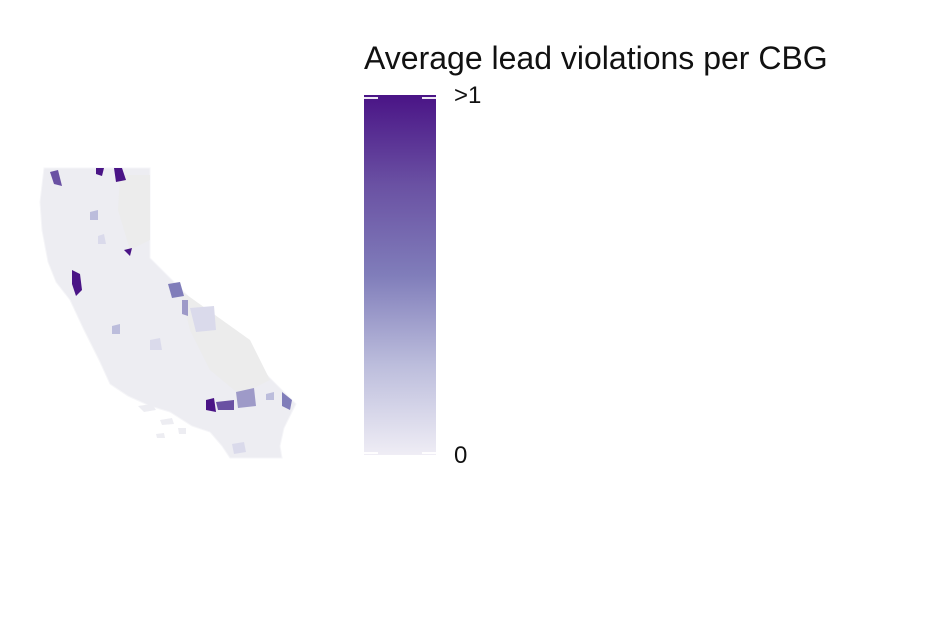  What do you see at coordinates (168, 313) in the screenshot?
I see `california-state-shape` at bounding box center [168, 313].